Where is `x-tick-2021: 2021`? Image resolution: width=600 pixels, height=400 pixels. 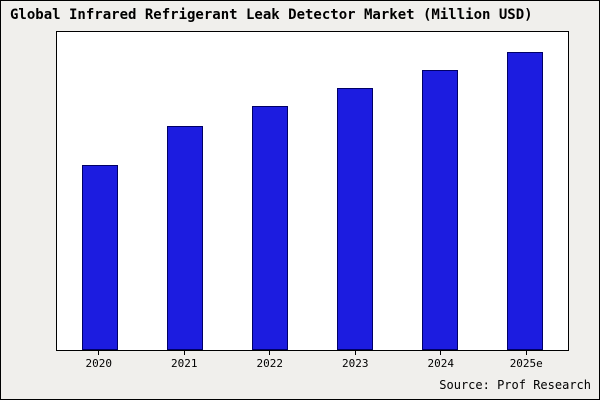
x-tick-2021: 2021 is located at coordinates (184, 360).